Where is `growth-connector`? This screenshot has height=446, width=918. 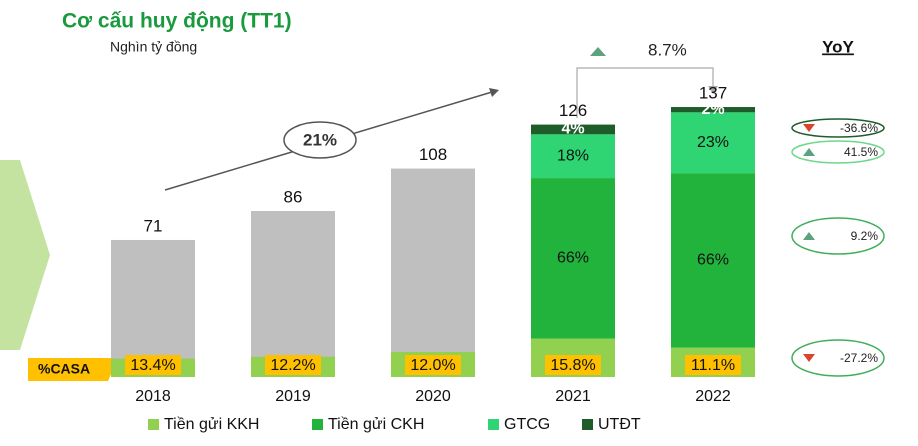 growth-connector is located at coordinates (645, 92).